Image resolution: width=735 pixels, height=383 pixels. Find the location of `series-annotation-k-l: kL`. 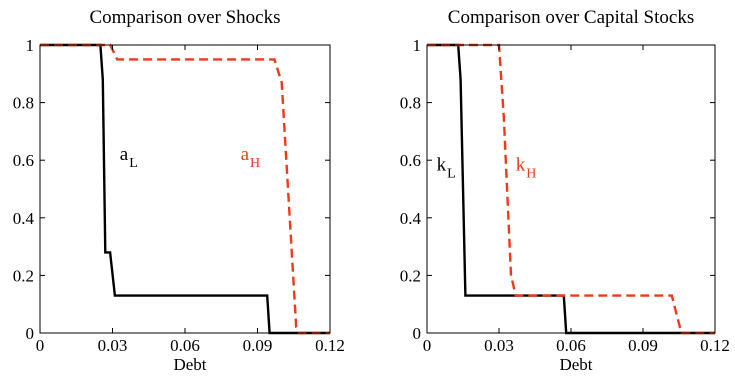

series-annotation-k-l: kL is located at coordinates (446, 167).